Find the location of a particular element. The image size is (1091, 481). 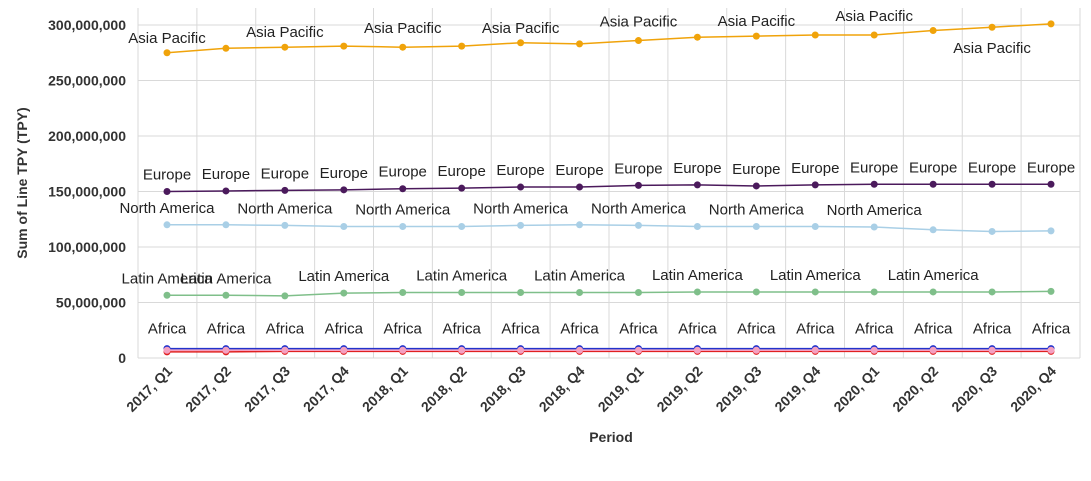

x-tick-label: 2017, Q3 is located at coordinates (267, 389).